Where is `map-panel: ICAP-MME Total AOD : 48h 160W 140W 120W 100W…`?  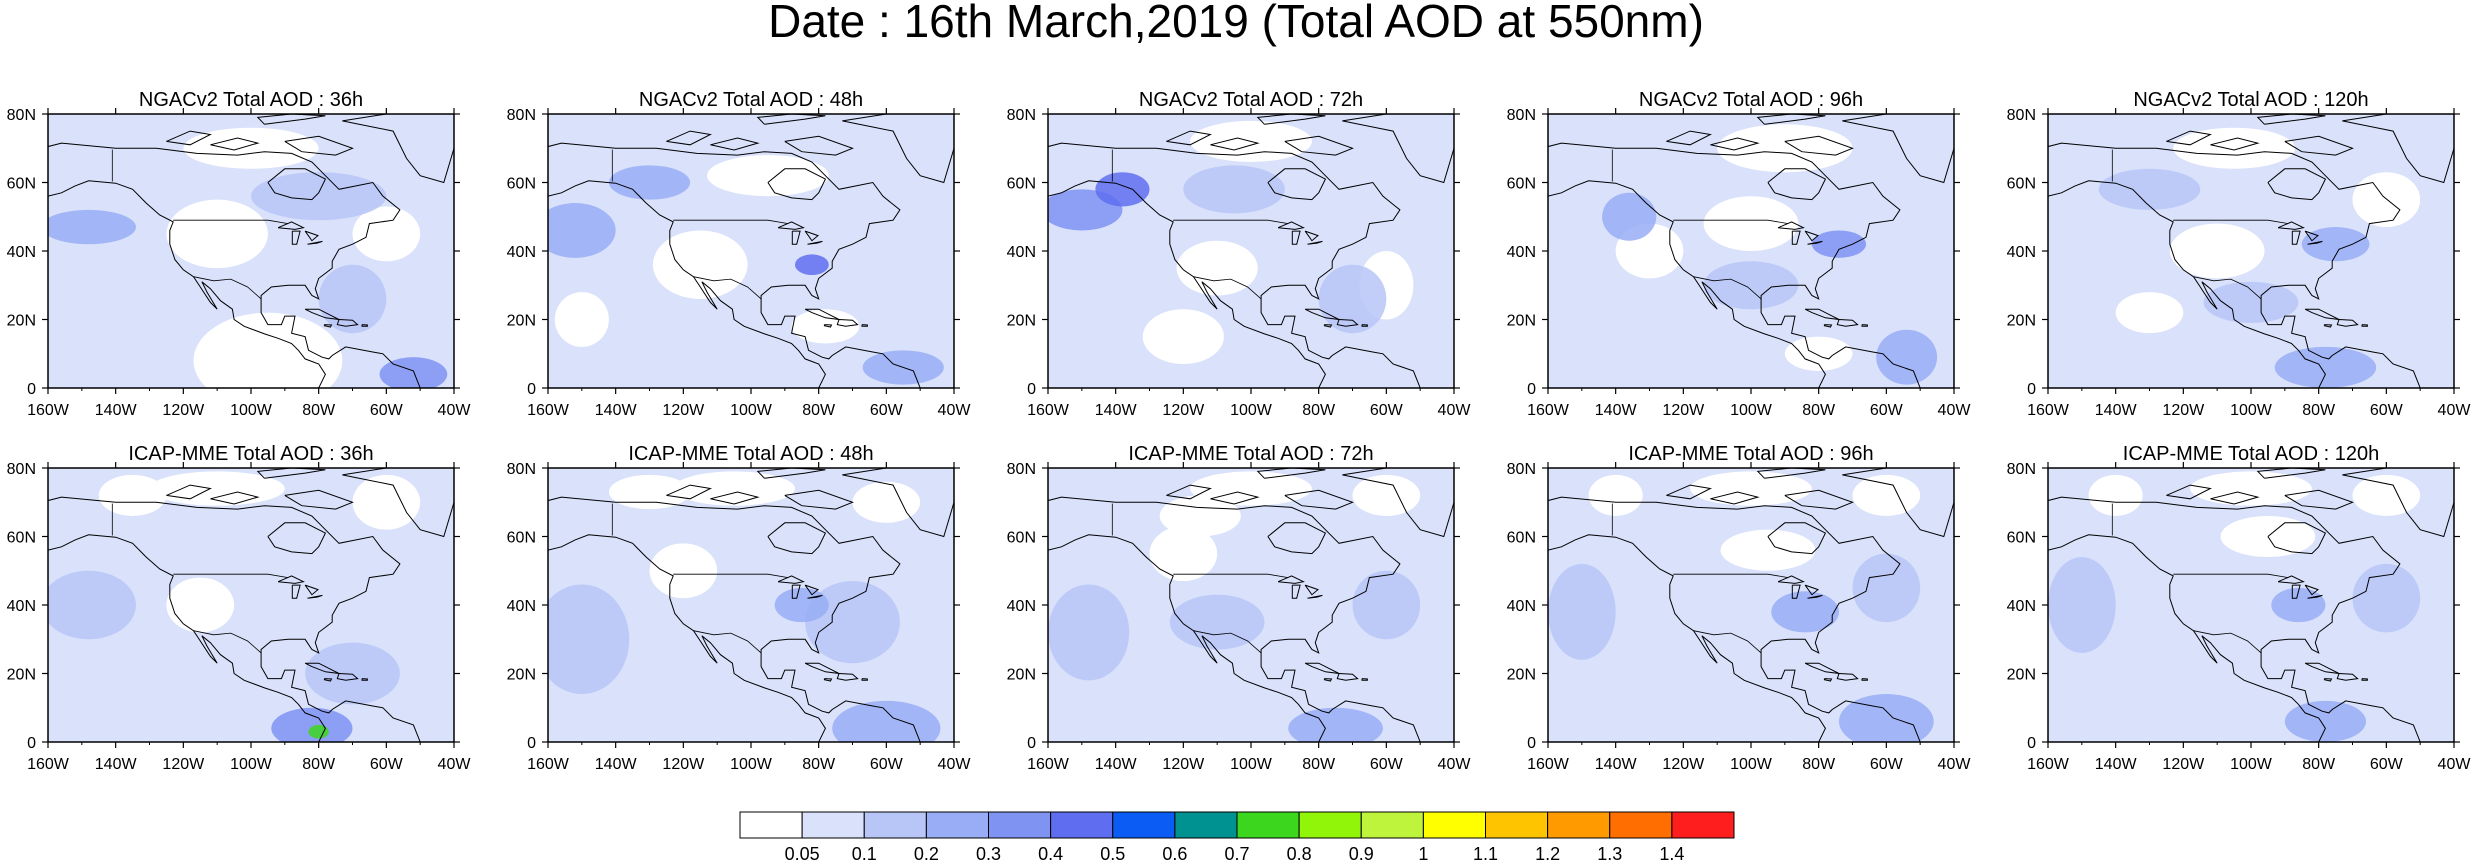
map-panel: ICAP-MME Total AOD : 48h 160W 140W 120W 100W… is located at coordinates (750, 608).